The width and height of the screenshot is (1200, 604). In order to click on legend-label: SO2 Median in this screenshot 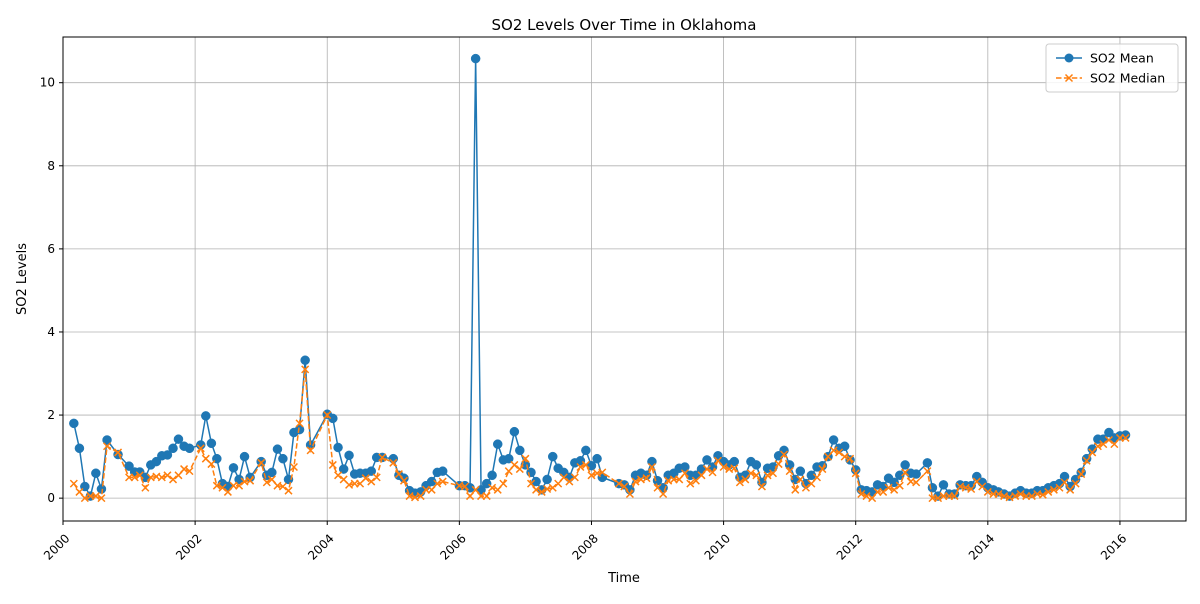, I will do `click(1127, 78)`.